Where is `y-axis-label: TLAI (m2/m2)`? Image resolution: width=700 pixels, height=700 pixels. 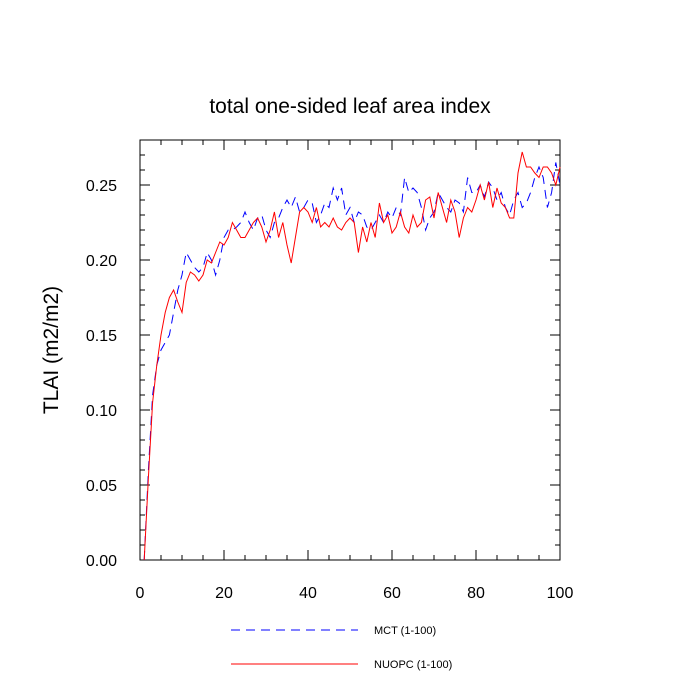 y-axis-label: TLAI (m2/m2) is located at coordinates (51, 350).